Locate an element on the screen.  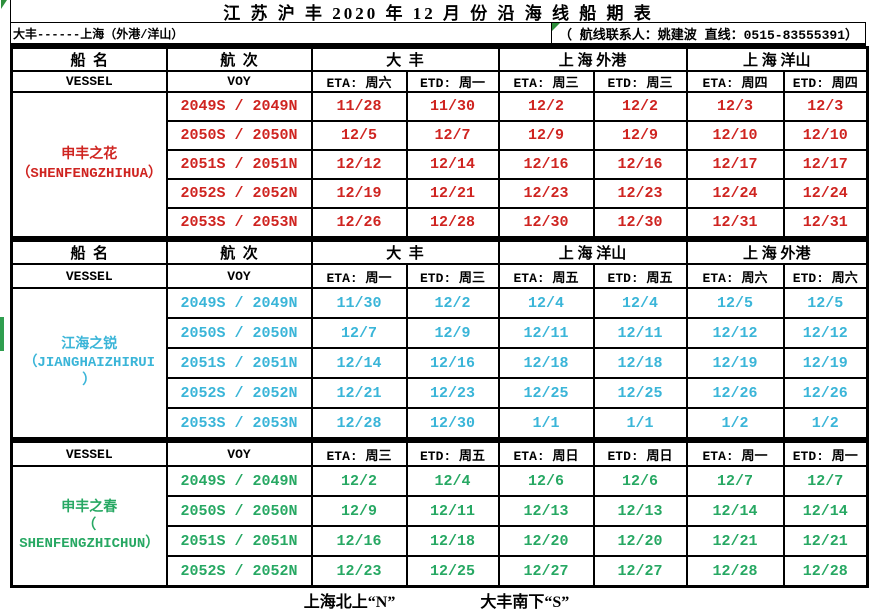
port-header-row: 船 名 航 次 大 丰 上 海 外港 上 海 洋山 is located at coordinates (439, 59).